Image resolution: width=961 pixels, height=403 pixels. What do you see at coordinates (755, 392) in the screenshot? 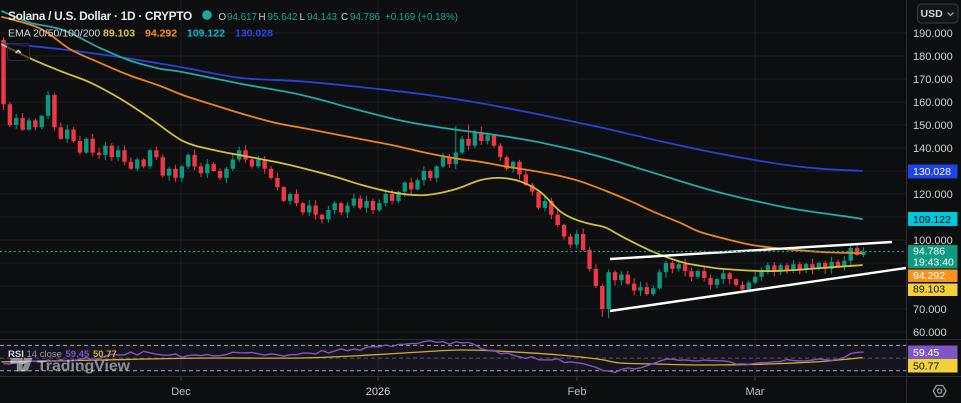
I see `svg-text: Mar` at bounding box center [755, 392].